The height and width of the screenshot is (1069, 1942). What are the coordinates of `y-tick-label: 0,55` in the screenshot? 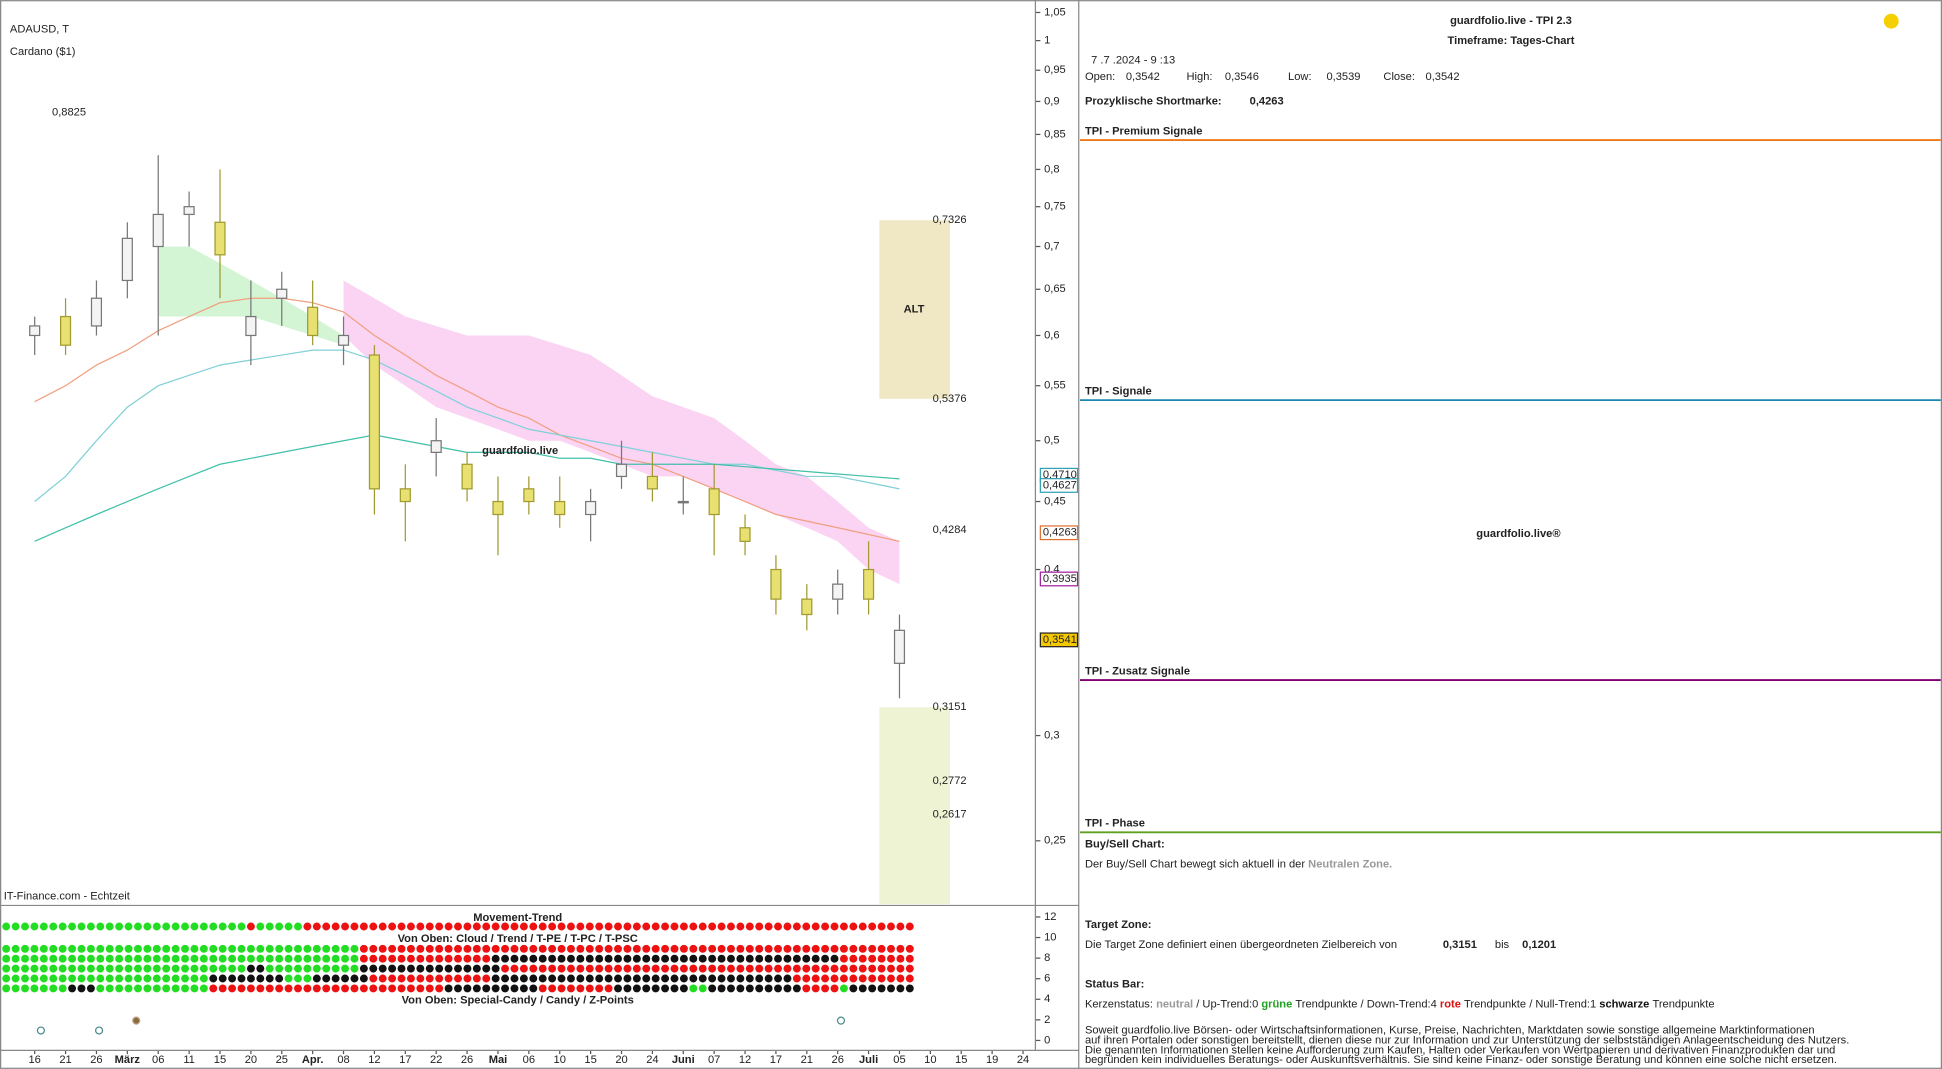 It's located at (1055, 386).